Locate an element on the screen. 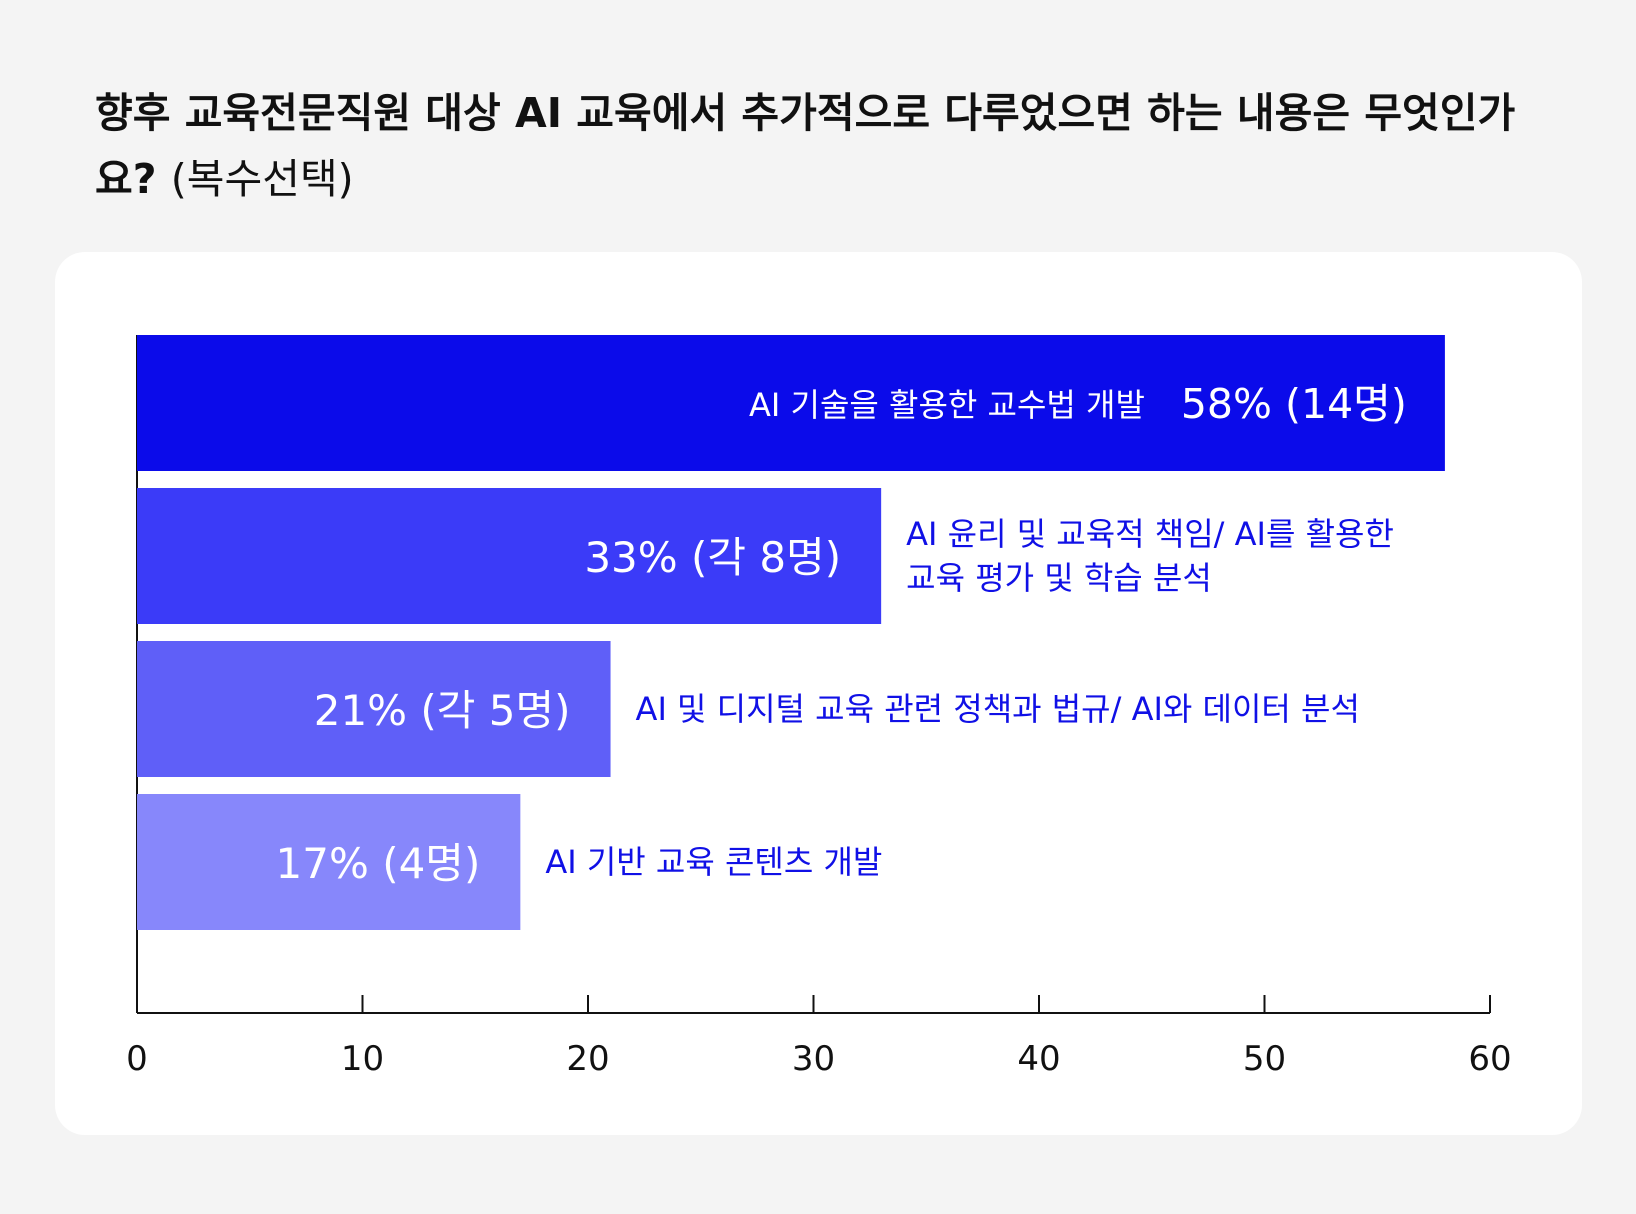 The width and height of the screenshot is (1636, 1214). bar-category-label: AI 기술을 활용한 교수법 개발 is located at coordinates (947, 405).